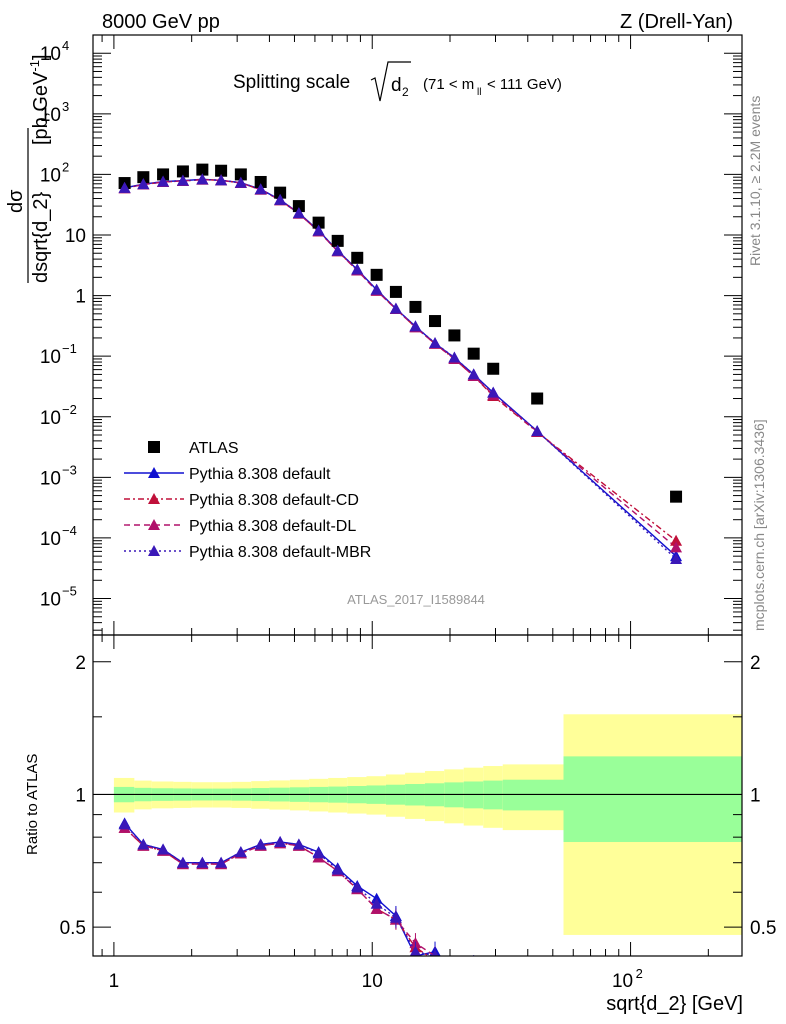 The image size is (786, 1024). What do you see at coordinates (80, 663) in the screenshot?
I see `ratio-y-tick-label: 2` at bounding box center [80, 663].